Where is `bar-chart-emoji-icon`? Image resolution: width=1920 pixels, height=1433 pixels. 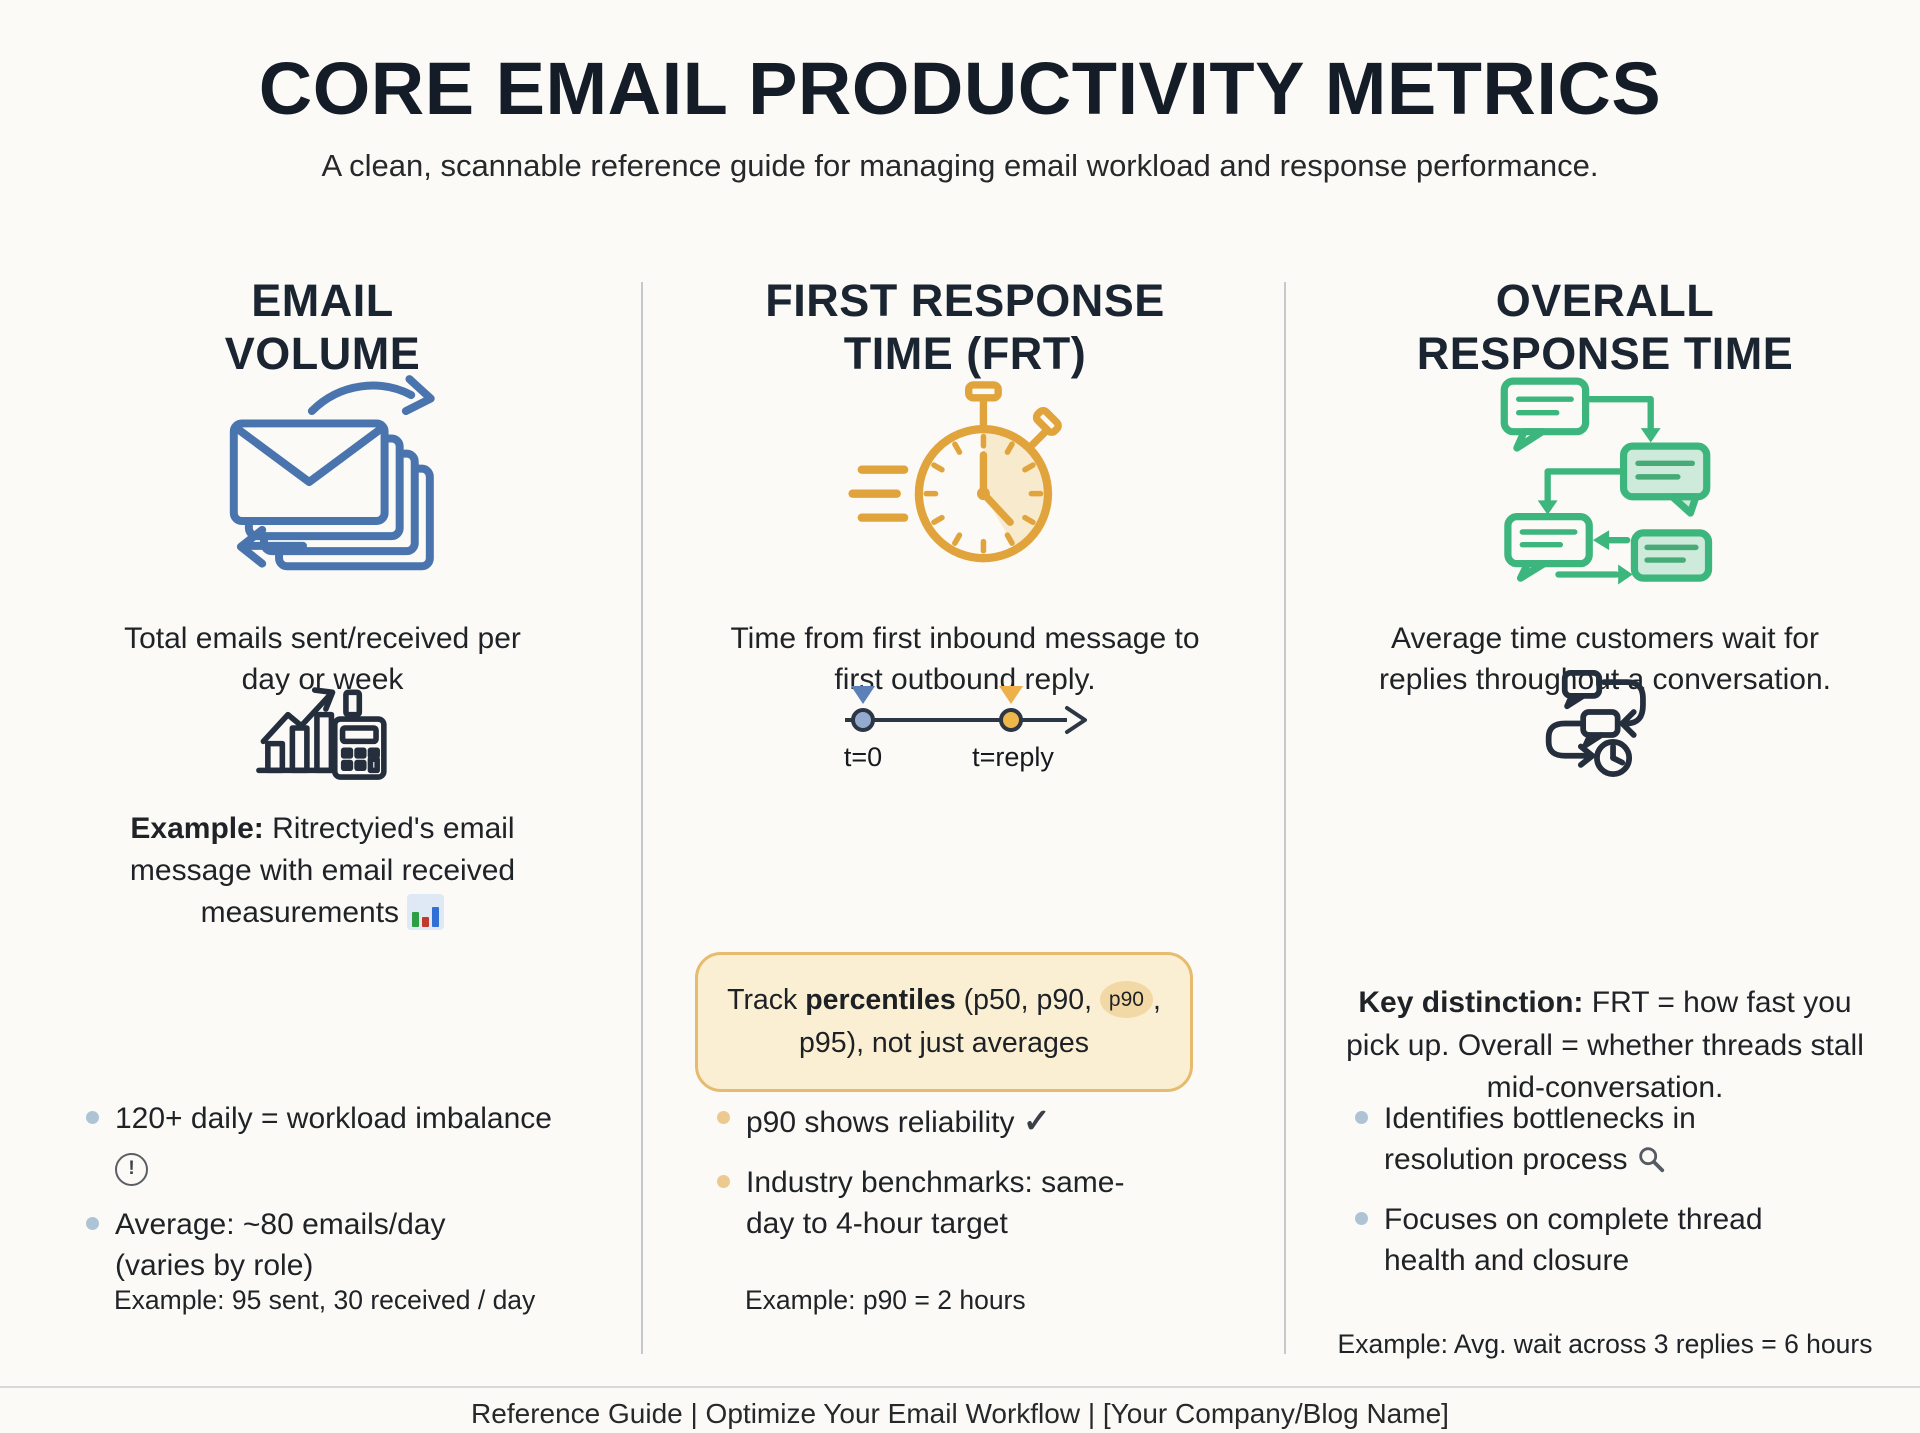
bar-chart-emoji-icon is located at coordinates (426, 912).